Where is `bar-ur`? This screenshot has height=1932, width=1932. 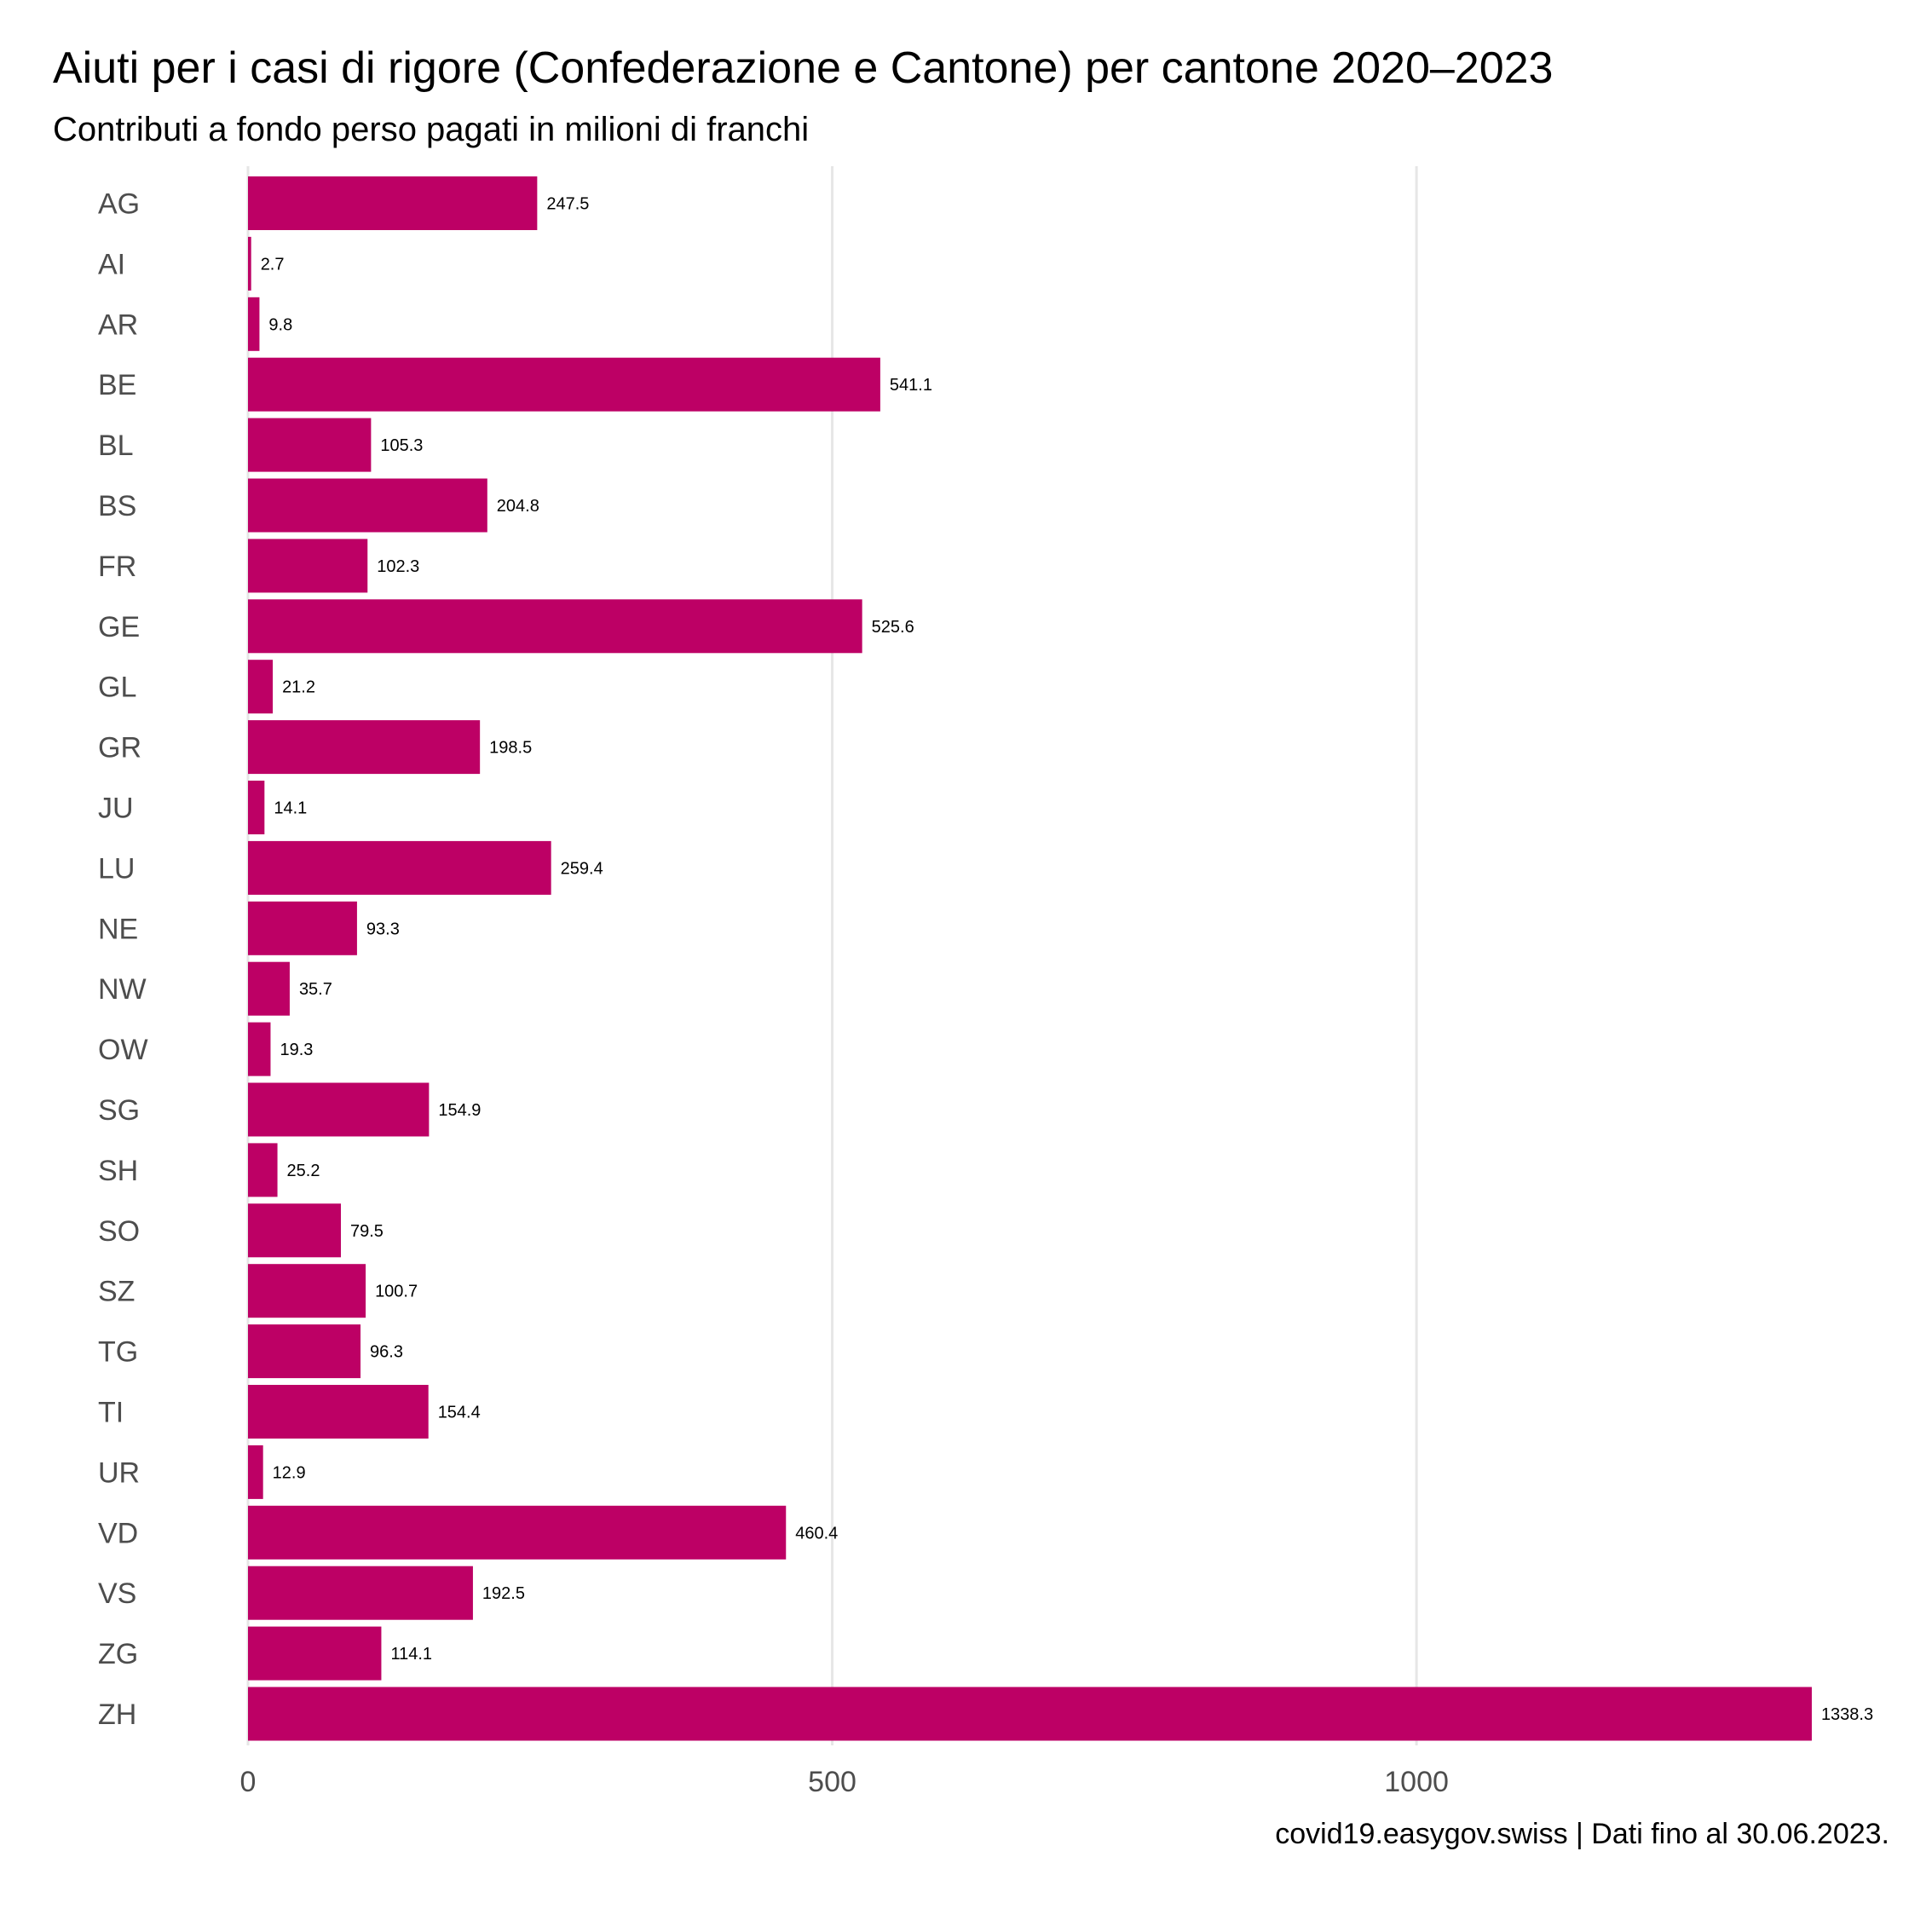
bar-ur is located at coordinates (255, 1472).